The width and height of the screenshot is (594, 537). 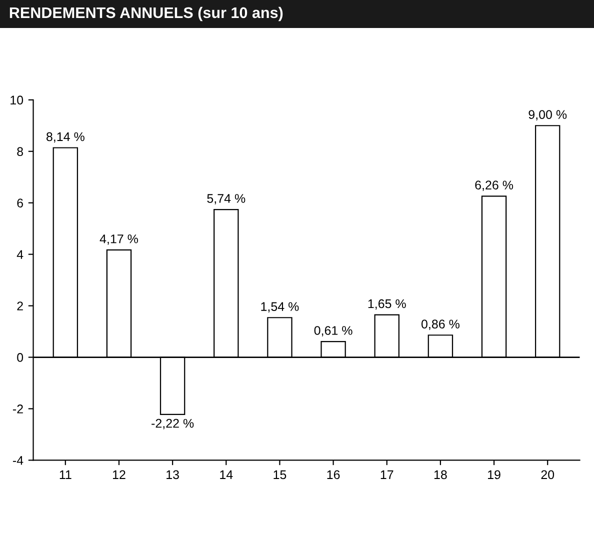 What do you see at coordinates (20, 203) in the screenshot?
I see `y-tick-label: 6` at bounding box center [20, 203].